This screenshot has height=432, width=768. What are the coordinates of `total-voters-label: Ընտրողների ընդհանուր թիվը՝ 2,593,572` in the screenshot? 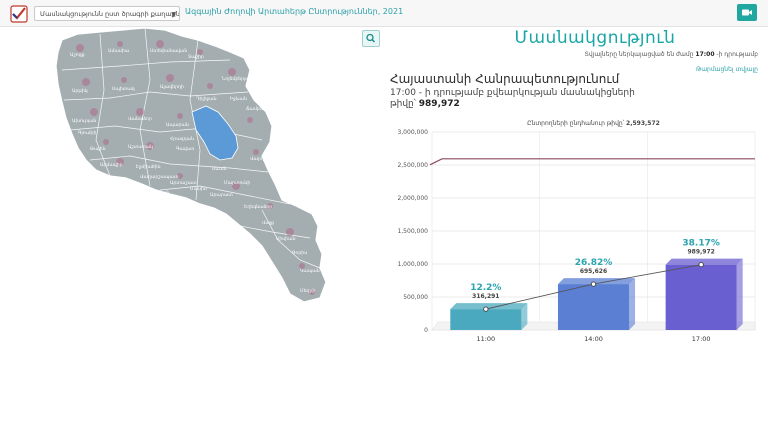 It's located at (593, 123).